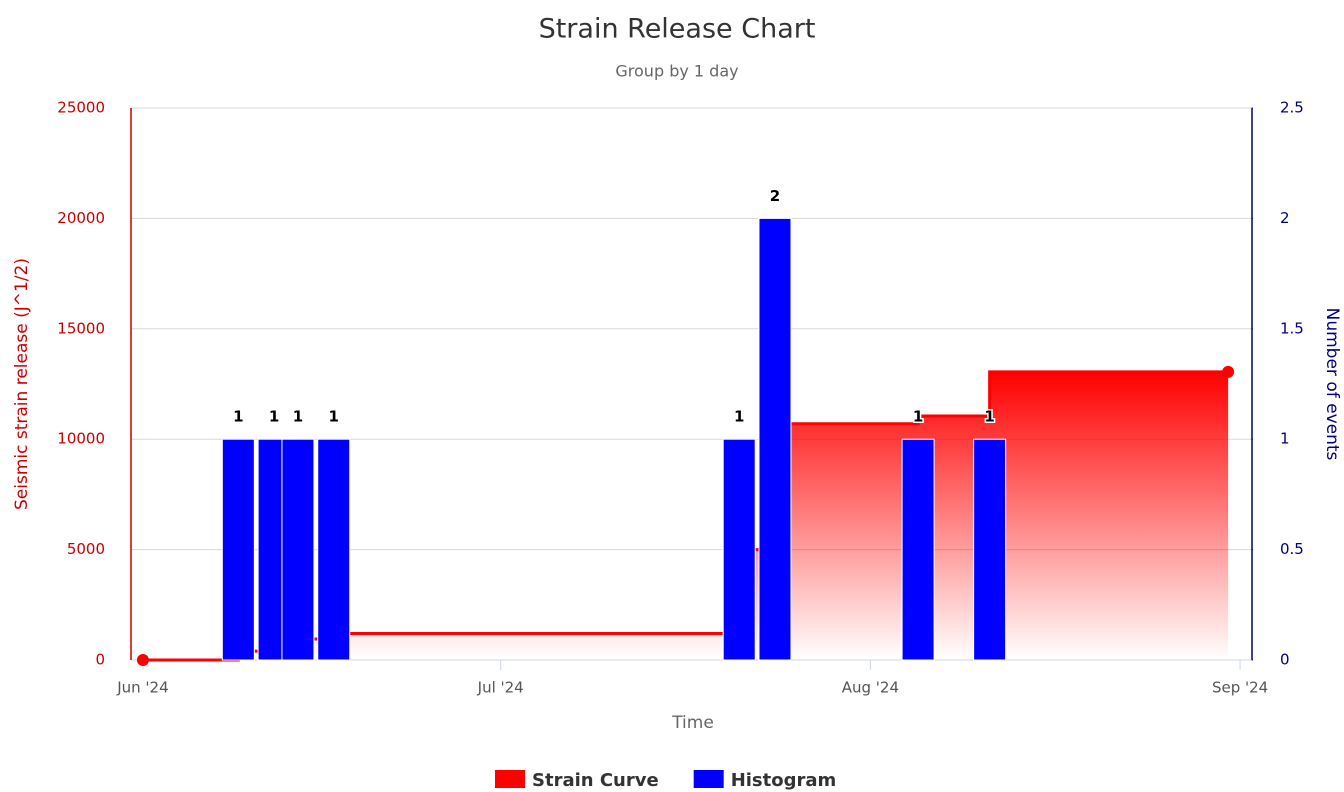 The height and width of the screenshot is (792, 1344). I want to click on y2-tick-label: 1.5, so click(1292, 328).